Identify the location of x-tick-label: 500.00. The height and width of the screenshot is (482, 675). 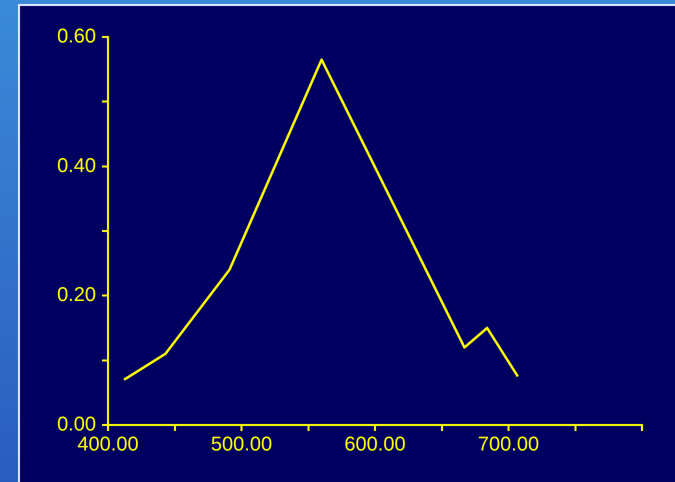
(241, 445).